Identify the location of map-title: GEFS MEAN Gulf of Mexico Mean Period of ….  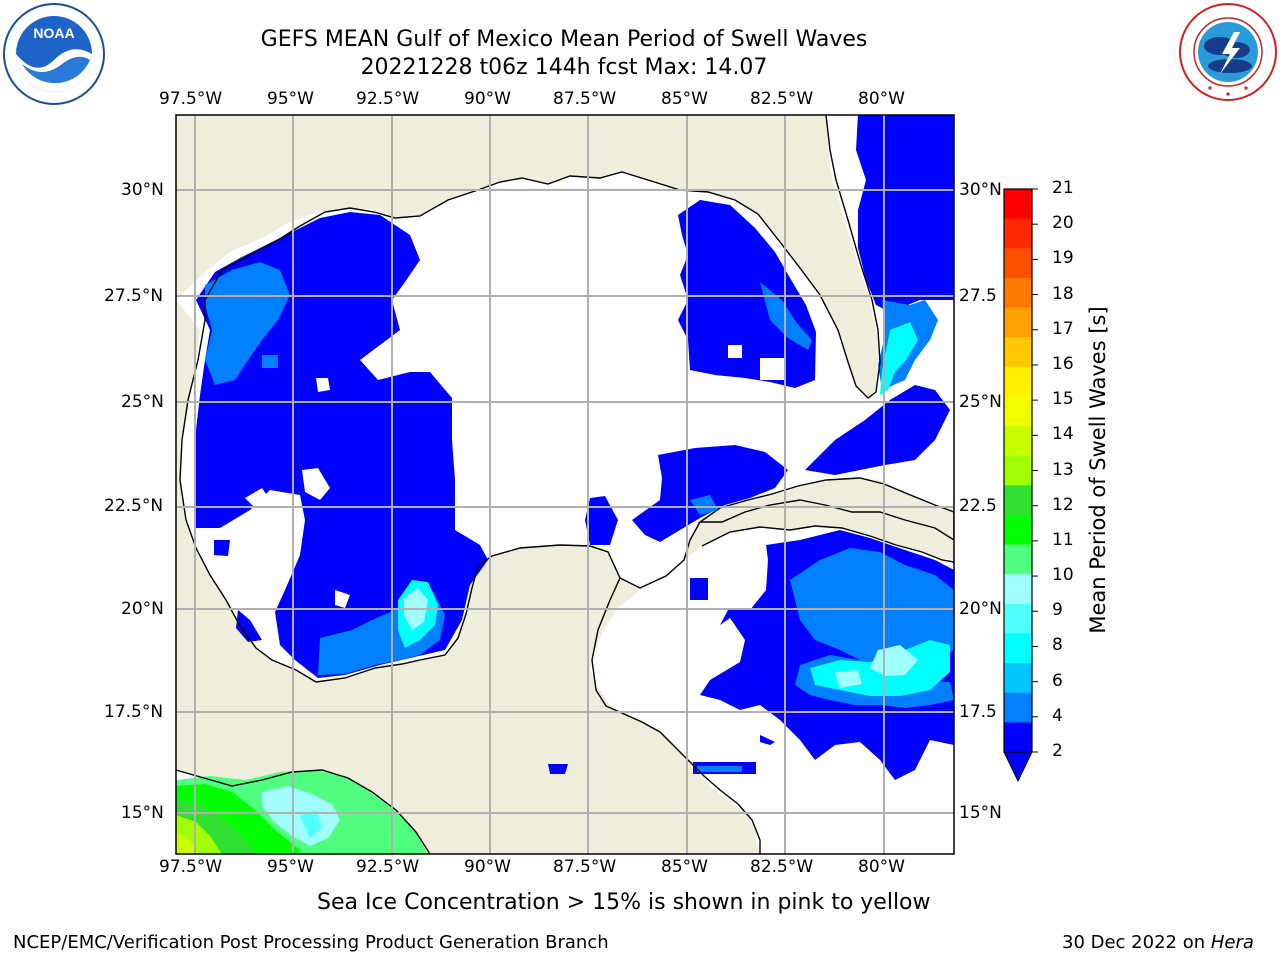
(564, 39).